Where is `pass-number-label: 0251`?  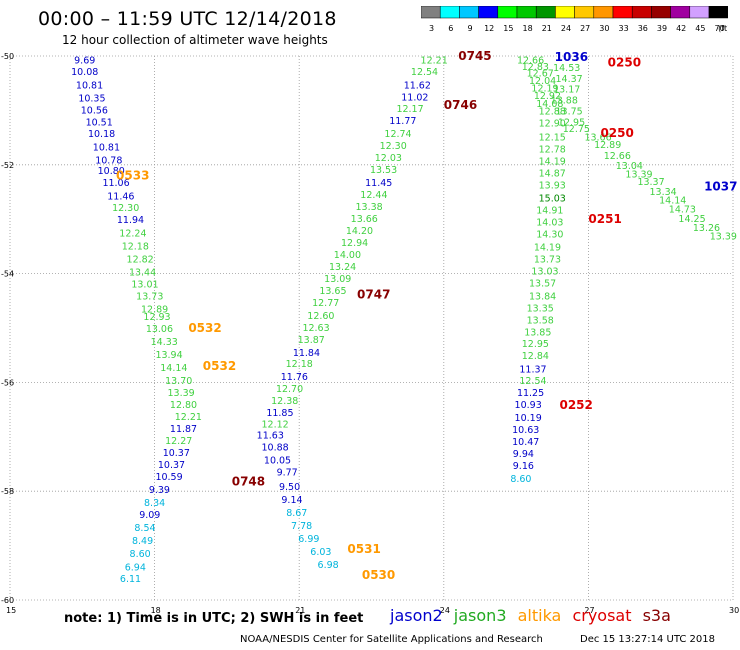
pass-number-label: 0251 is located at coordinates (604, 219).